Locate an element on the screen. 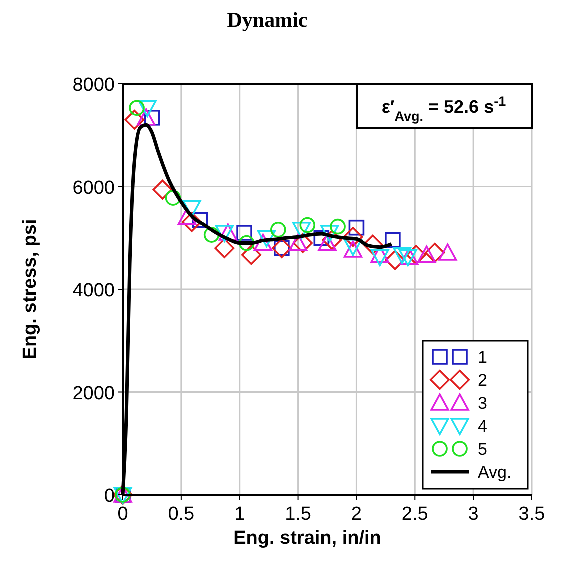 This screenshot has height=571, width=562. x-tick-label: 2.5 is located at coordinates (415, 514).